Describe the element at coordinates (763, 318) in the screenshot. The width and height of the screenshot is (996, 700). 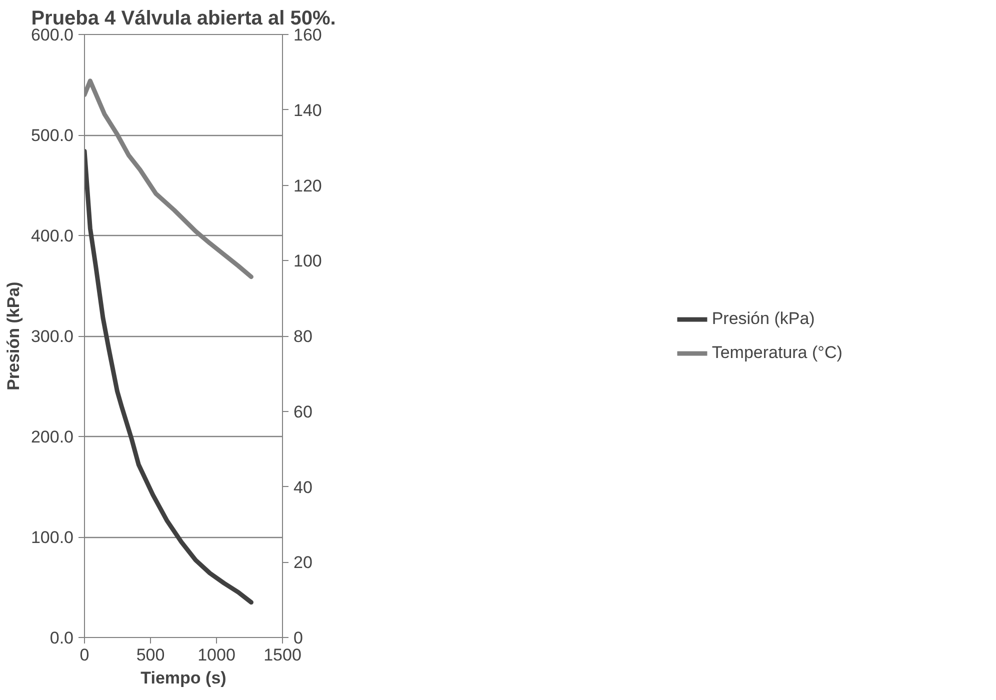
I see `legend-label: Presión (kPa)` at that location.